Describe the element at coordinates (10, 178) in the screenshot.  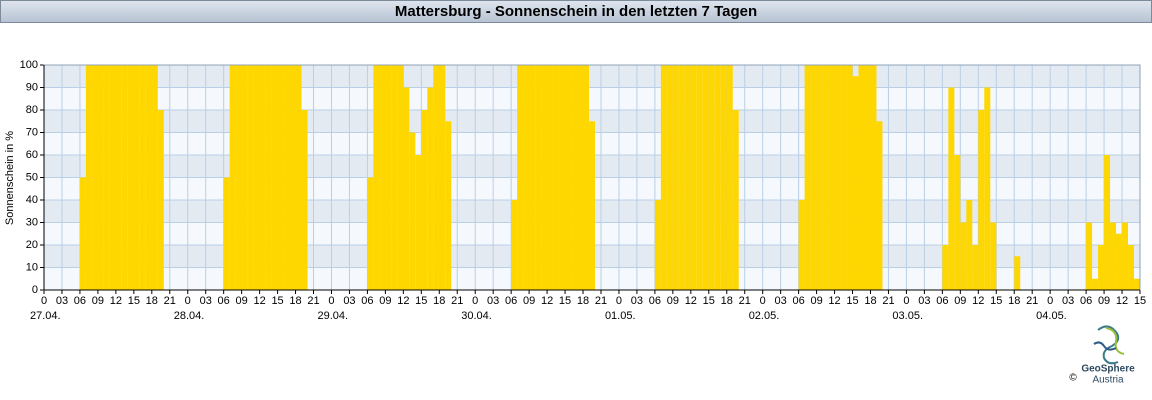
I see `y-axis-label: Sonnenschein in %` at that location.